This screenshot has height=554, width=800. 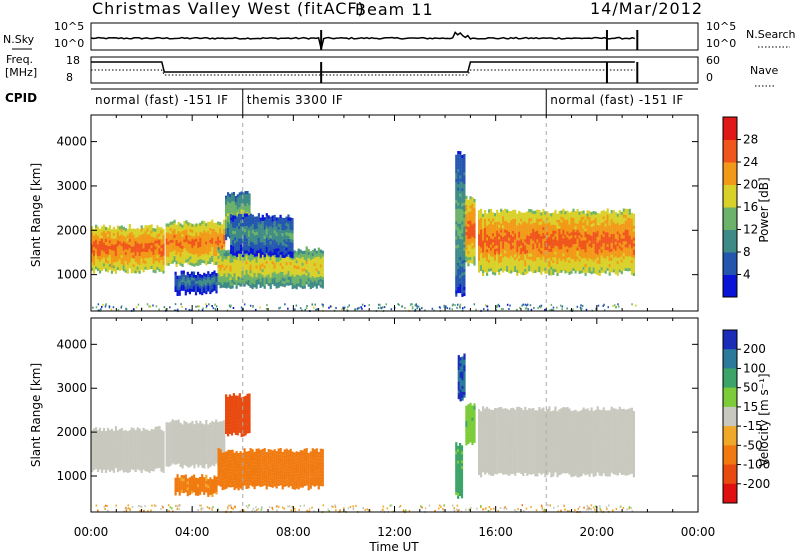 I want to click on y-tick-label: 4000, so click(x=71, y=142).